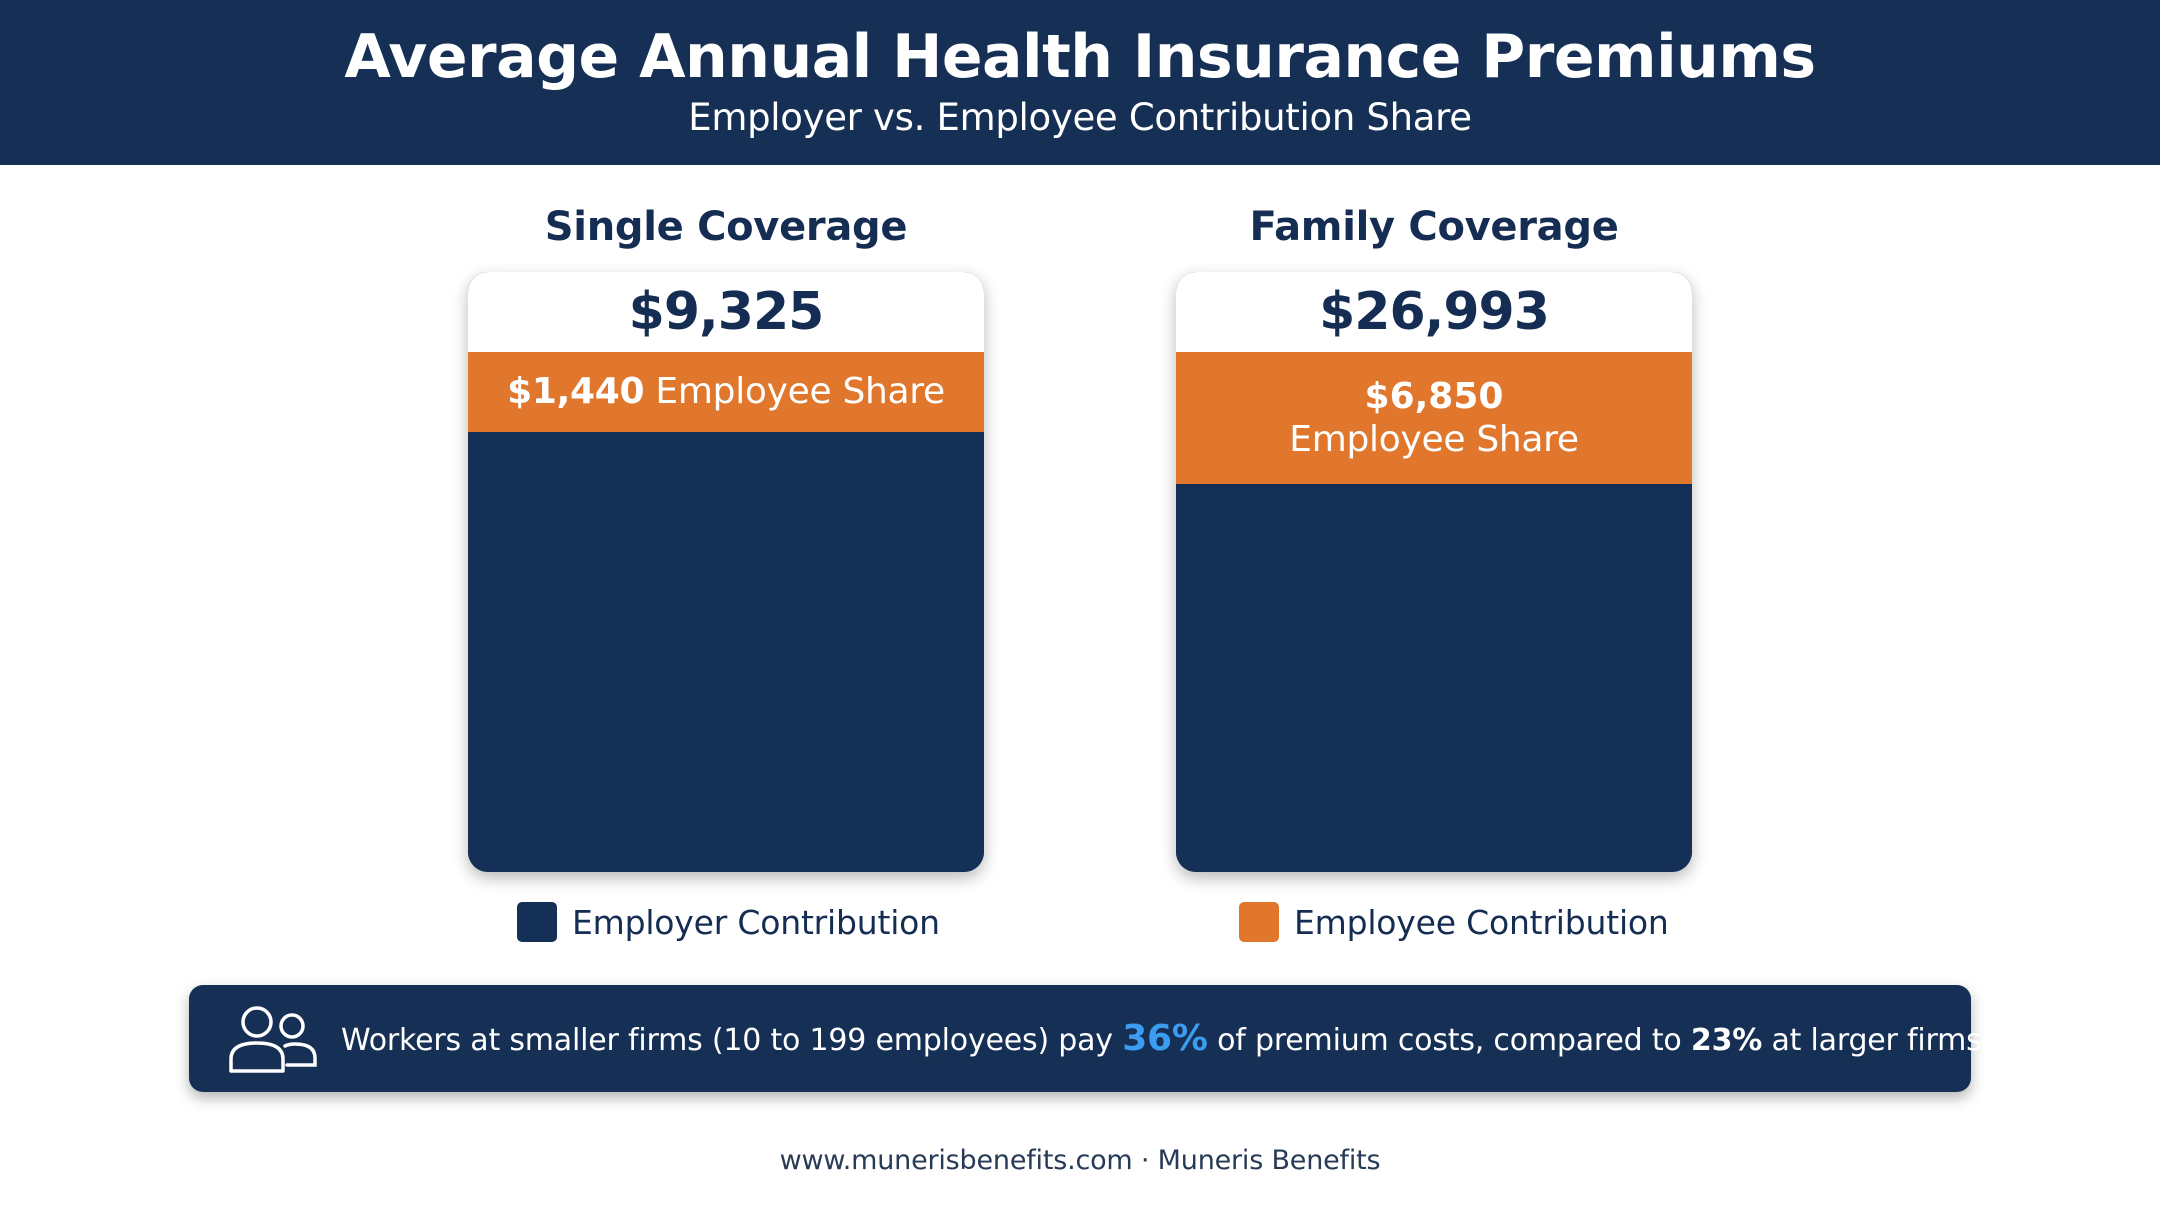  I want to click on page-title: Average Annual Health Insurance Premiums, so click(1080, 57).